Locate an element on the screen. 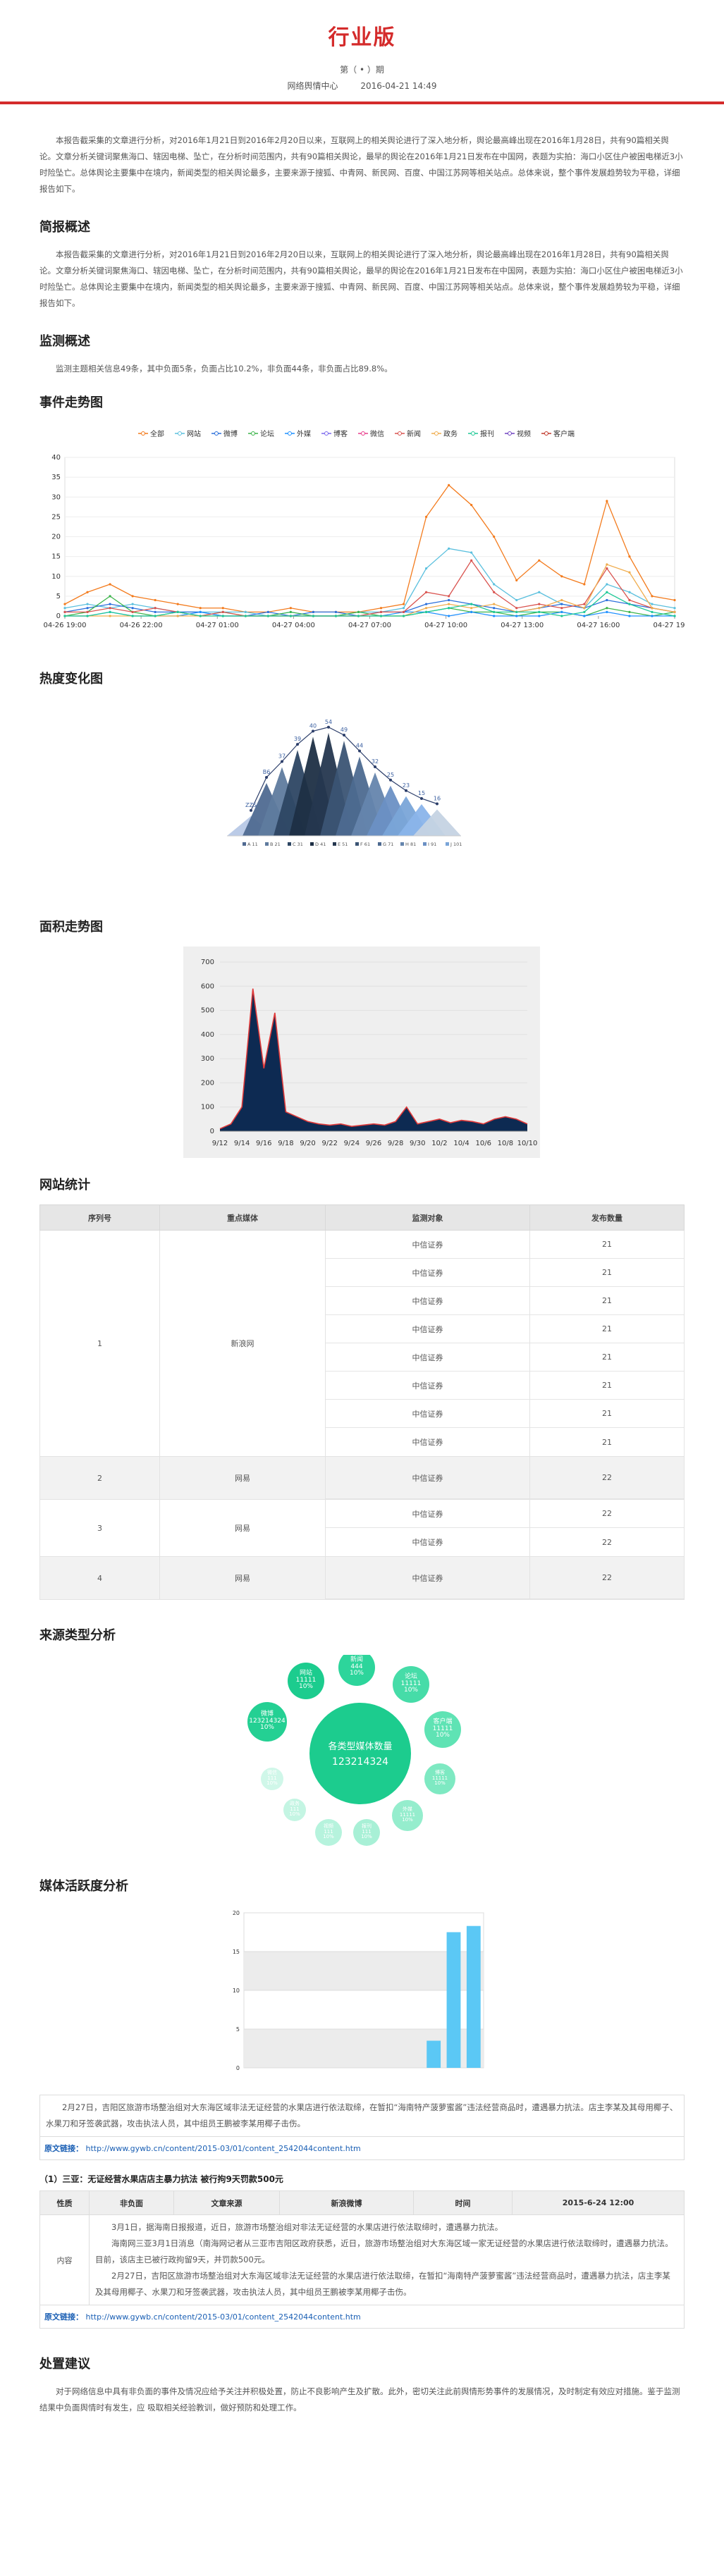 The image size is (724, 2576). area-ytick: 300 is located at coordinates (207, 1059).